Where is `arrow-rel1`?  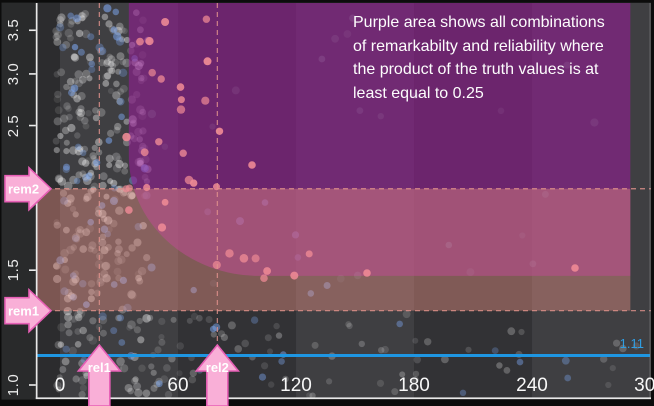 arrow-rel1 is located at coordinates (99, 374).